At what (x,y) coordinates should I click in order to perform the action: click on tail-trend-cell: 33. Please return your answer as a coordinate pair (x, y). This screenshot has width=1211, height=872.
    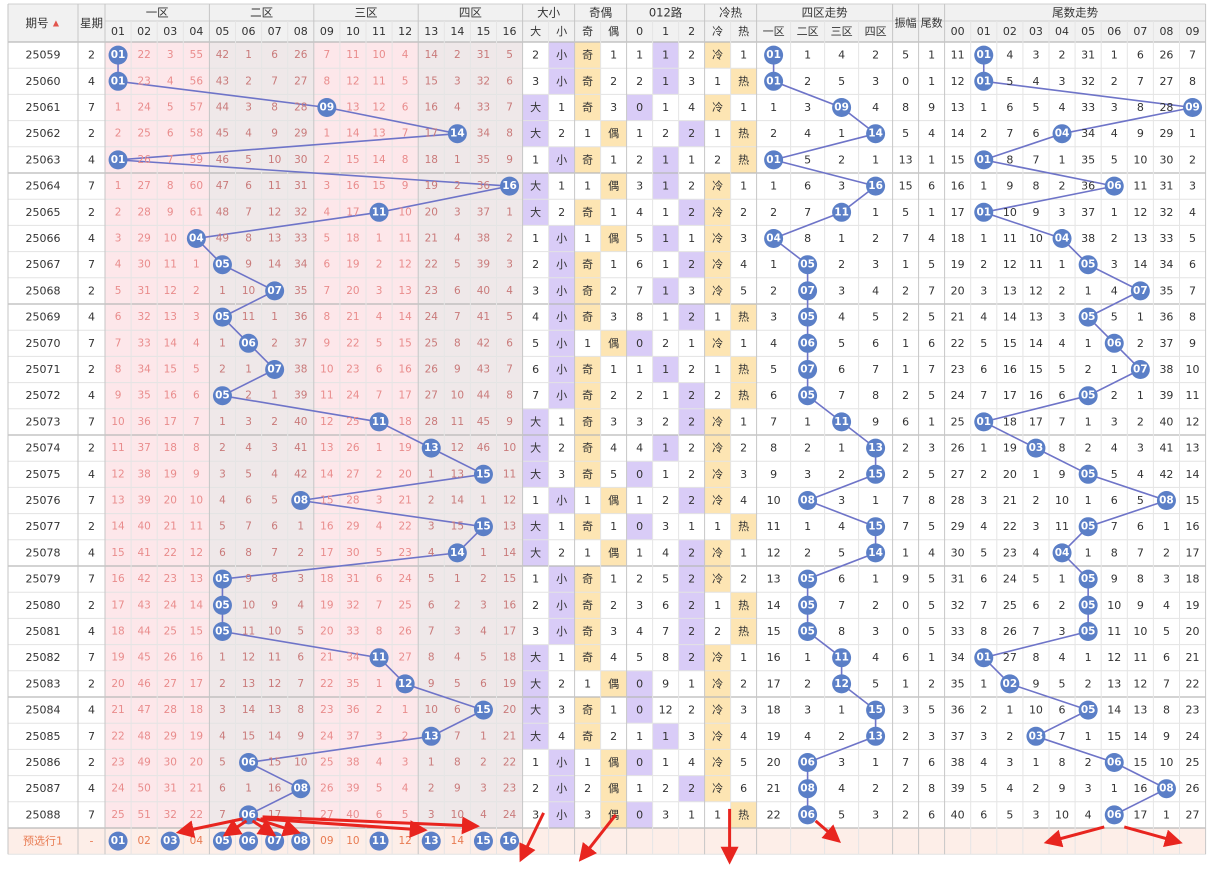
    Looking at the image, I should click on (1088, 107).